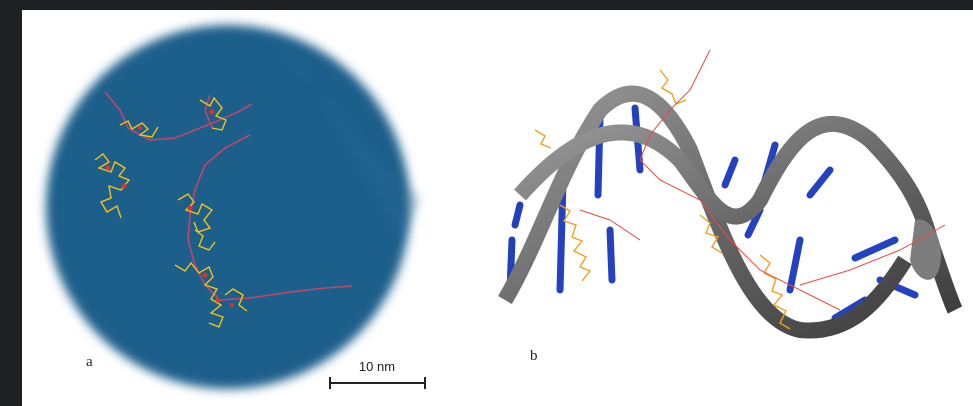 The image size is (973, 406). I want to click on scale-bar-label: 10 nm, so click(377, 366).